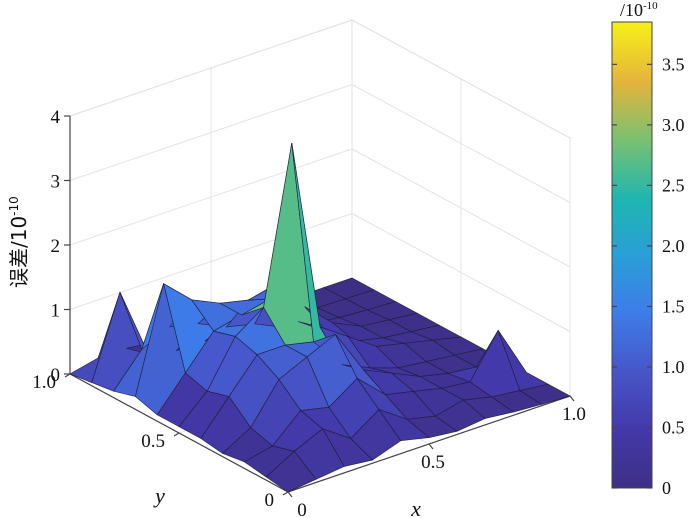 This screenshot has height=518, width=700. What do you see at coordinates (44, 382) in the screenshot?
I see `y-tick-label: 1.0` at bounding box center [44, 382].